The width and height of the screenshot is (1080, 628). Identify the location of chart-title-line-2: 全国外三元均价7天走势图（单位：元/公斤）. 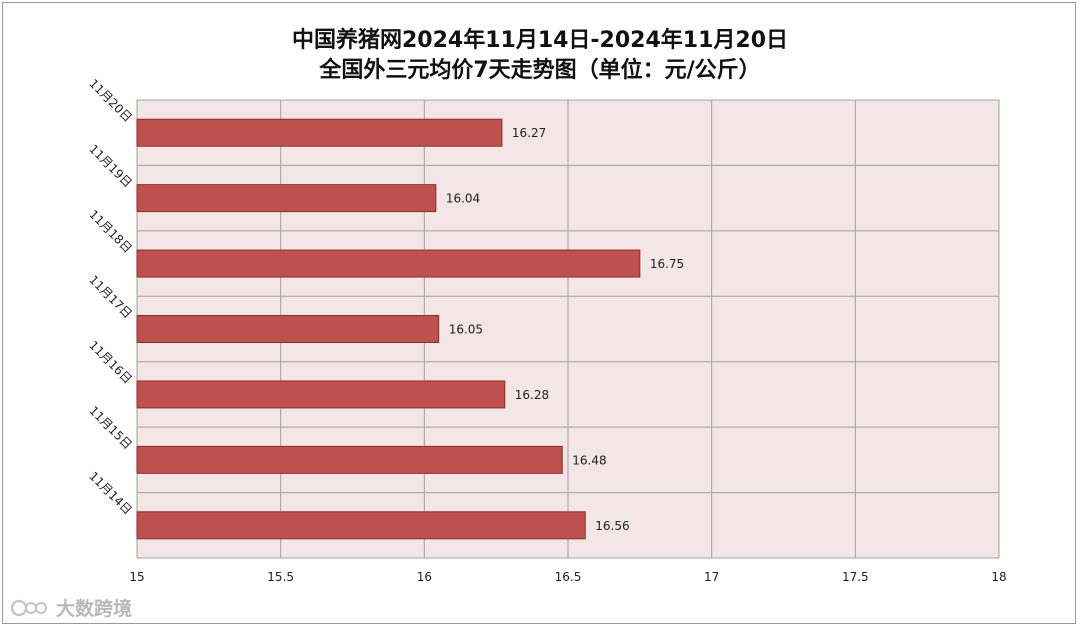
(540, 70).